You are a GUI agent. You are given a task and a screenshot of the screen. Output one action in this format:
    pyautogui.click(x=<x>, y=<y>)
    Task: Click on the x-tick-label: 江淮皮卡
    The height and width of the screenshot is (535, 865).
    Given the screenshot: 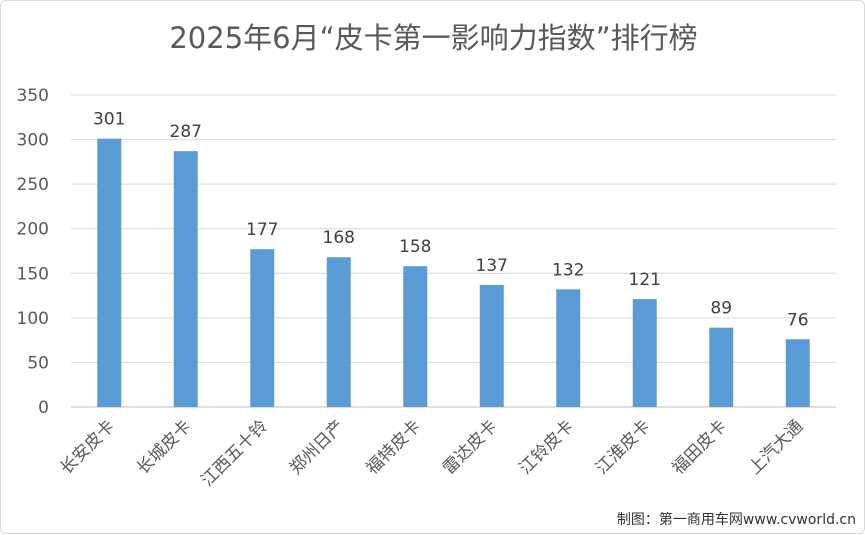 What is the action you would take?
    pyautogui.click(x=623, y=447)
    